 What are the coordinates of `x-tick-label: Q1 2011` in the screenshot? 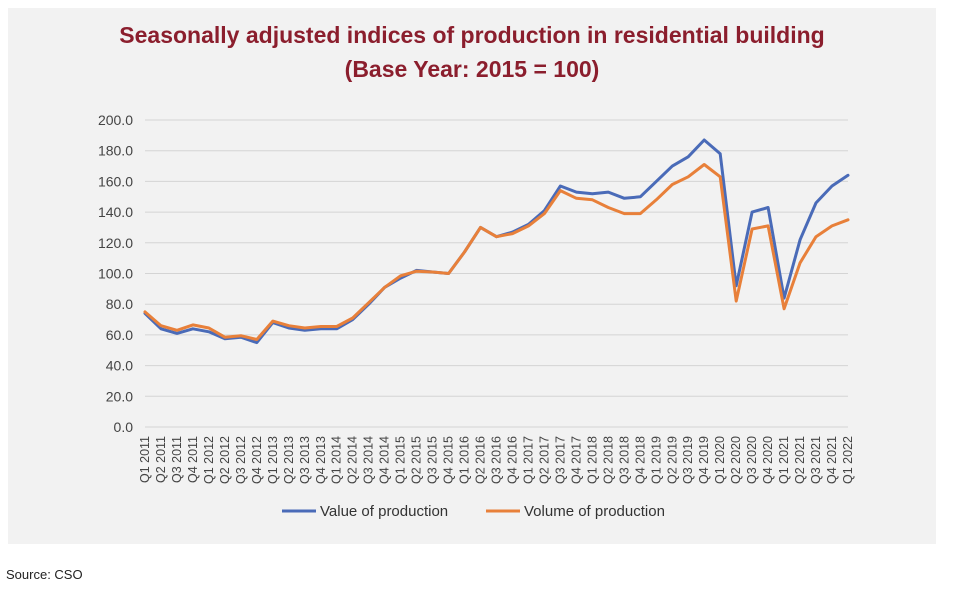 It's located at (145, 459).